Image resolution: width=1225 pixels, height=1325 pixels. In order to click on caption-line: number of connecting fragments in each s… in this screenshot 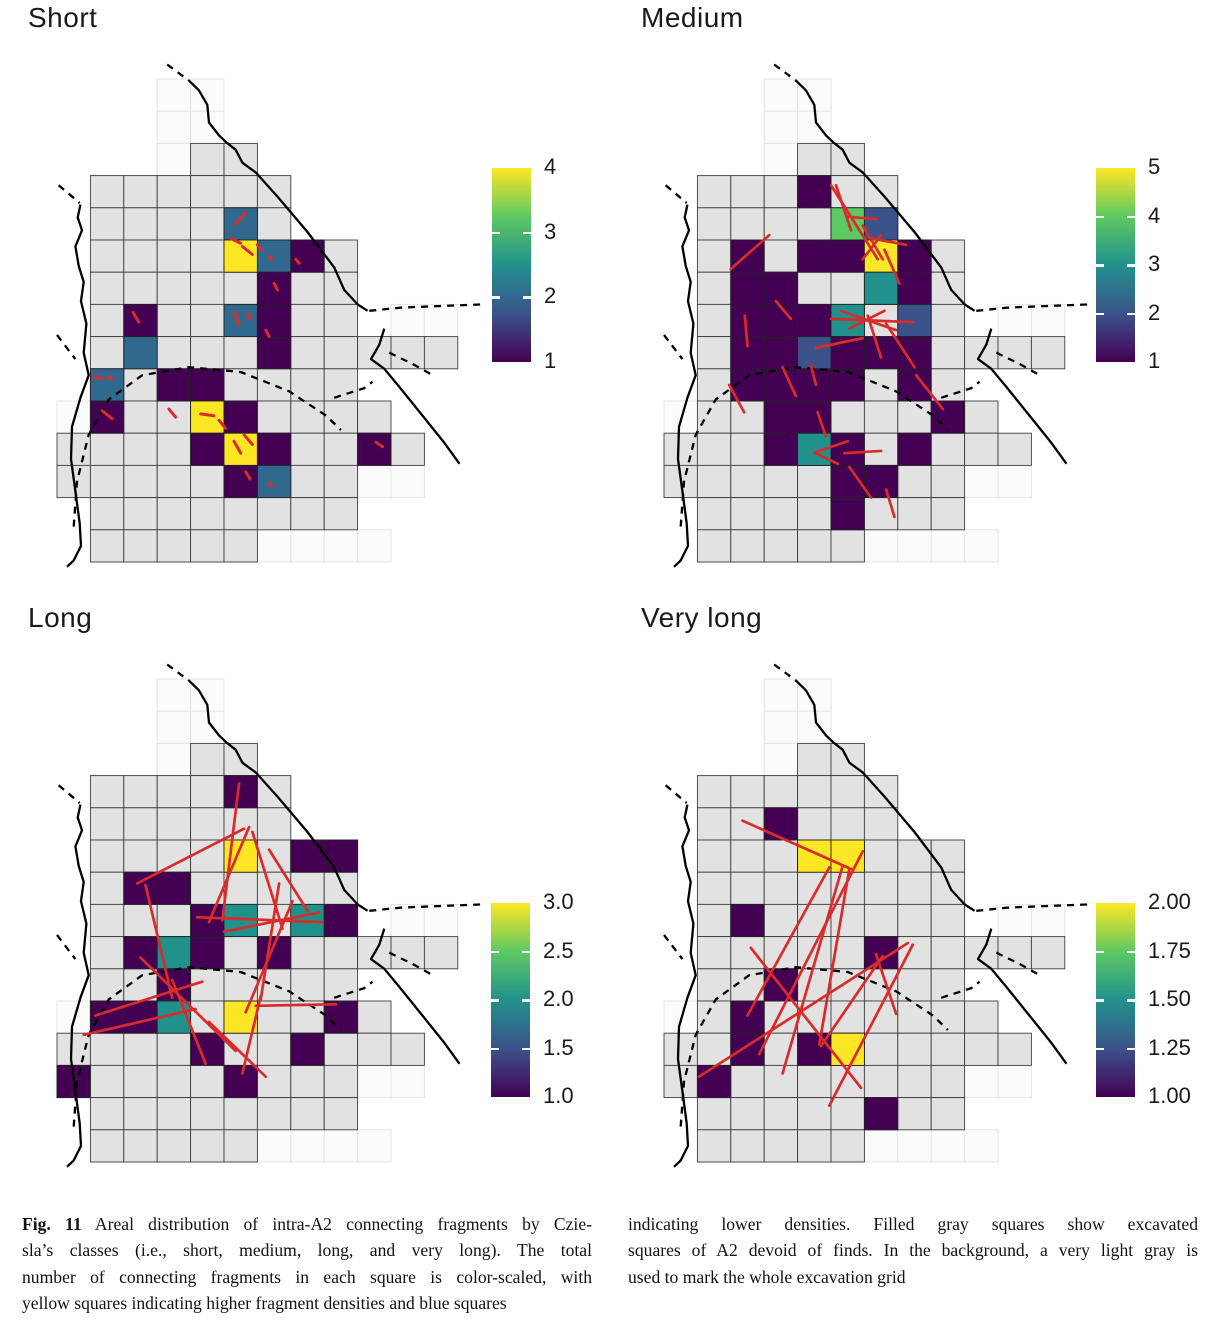, I will do `click(307, 1276)`.